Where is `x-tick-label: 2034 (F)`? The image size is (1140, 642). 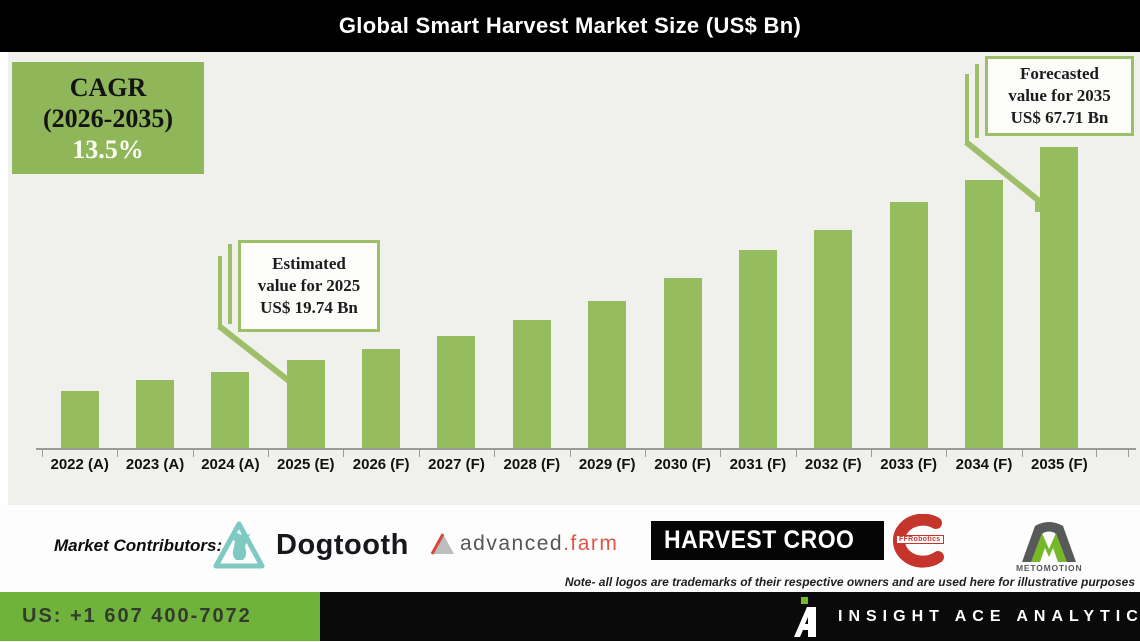
x-tick-label: 2034 (F) is located at coordinates (984, 464).